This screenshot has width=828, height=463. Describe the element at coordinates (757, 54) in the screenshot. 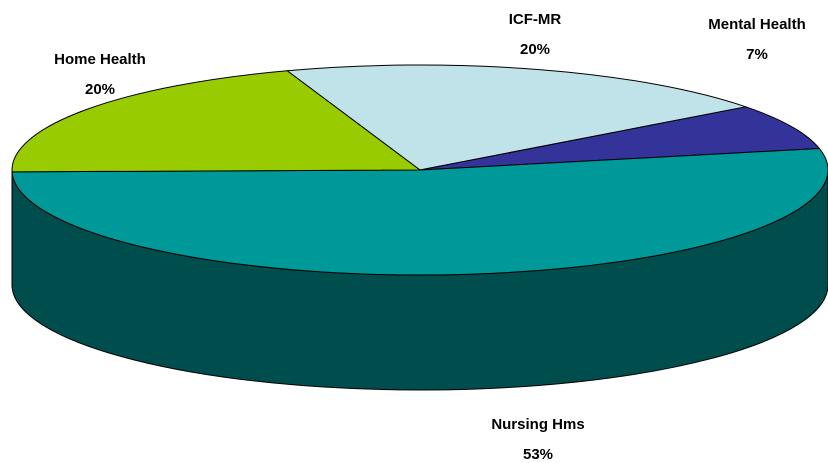

I see `slice-value-label: 7%` at that location.